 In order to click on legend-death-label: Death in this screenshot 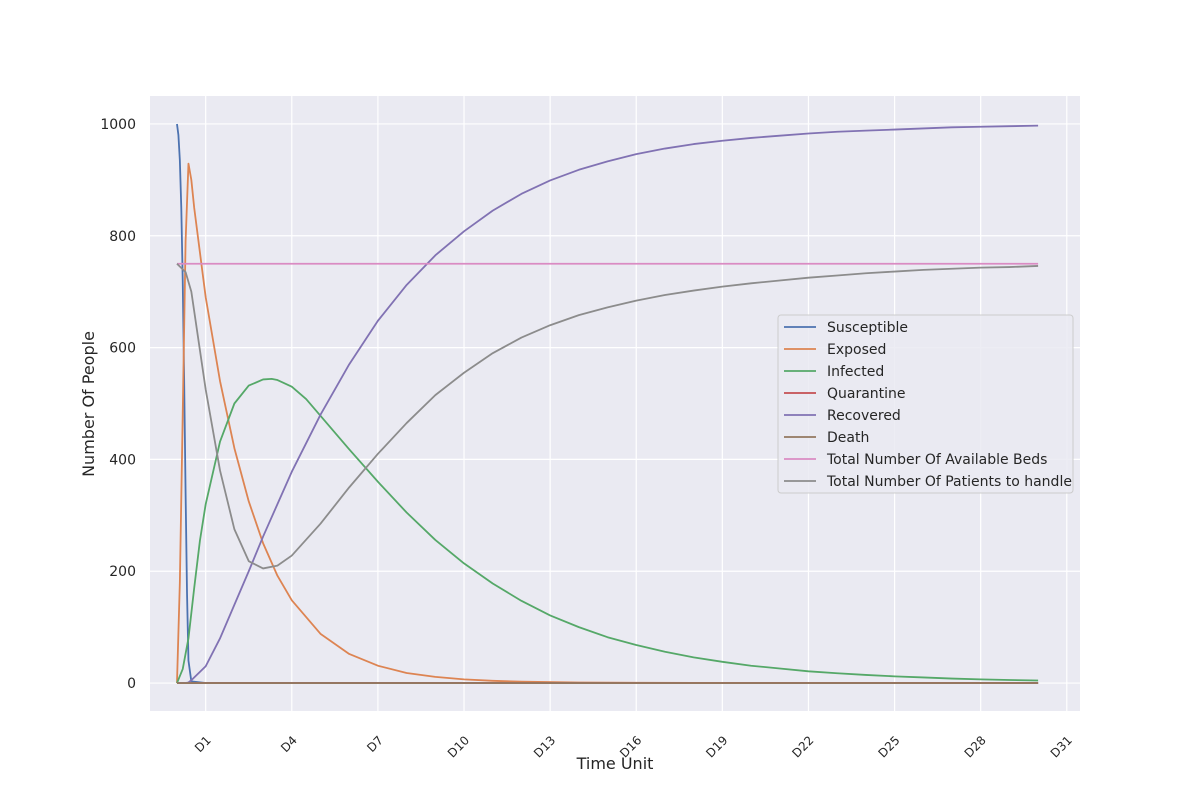, I will do `click(848, 438)`.